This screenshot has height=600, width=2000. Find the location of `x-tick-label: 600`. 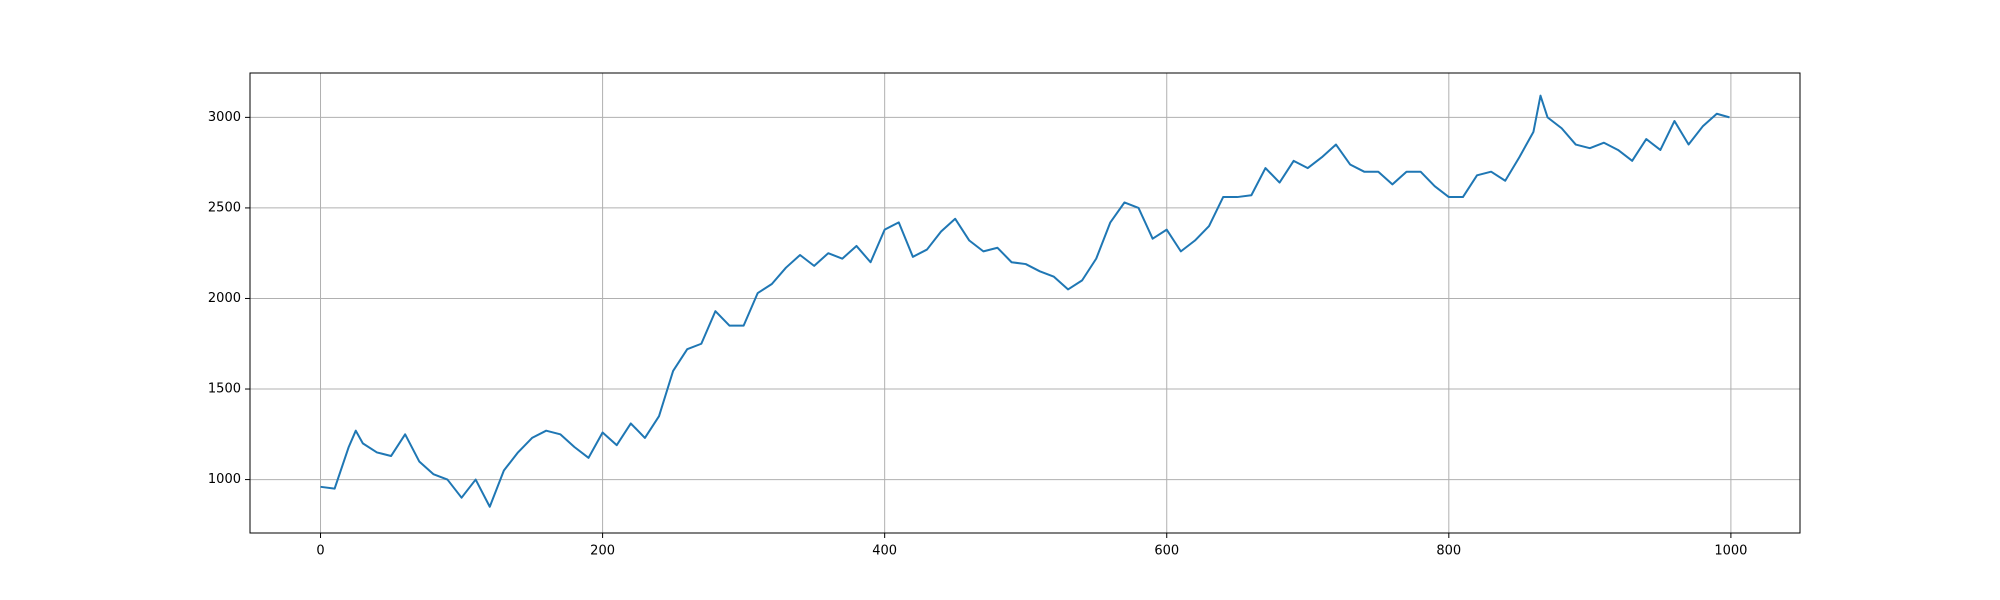

x-tick-label: 600 is located at coordinates (1166, 551).